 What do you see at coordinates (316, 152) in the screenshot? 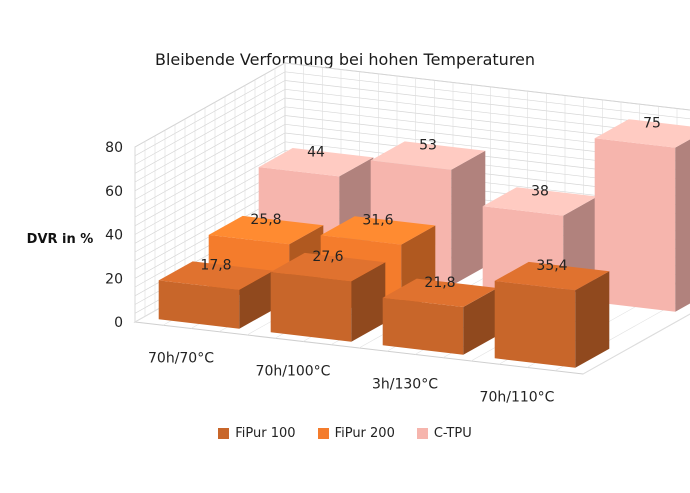
I see `data-label: 44` at bounding box center [316, 152].